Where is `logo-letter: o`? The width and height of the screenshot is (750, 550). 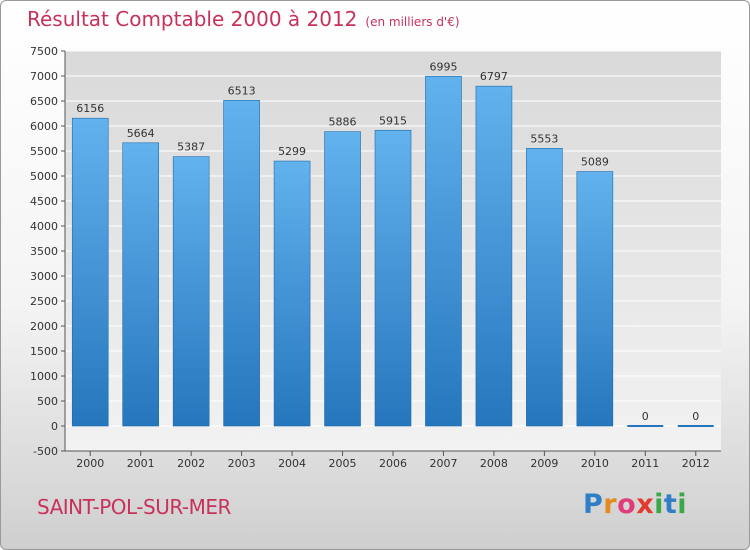
logo-letter: o is located at coordinates (627, 504).